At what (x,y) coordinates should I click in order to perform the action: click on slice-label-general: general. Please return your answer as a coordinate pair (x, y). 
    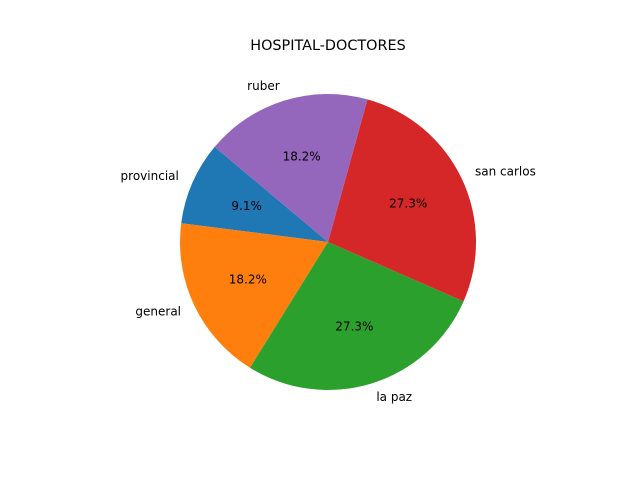
    Looking at the image, I should click on (158, 311).